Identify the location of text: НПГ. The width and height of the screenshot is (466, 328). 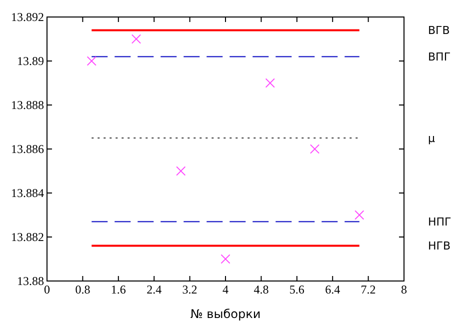
(440, 221).